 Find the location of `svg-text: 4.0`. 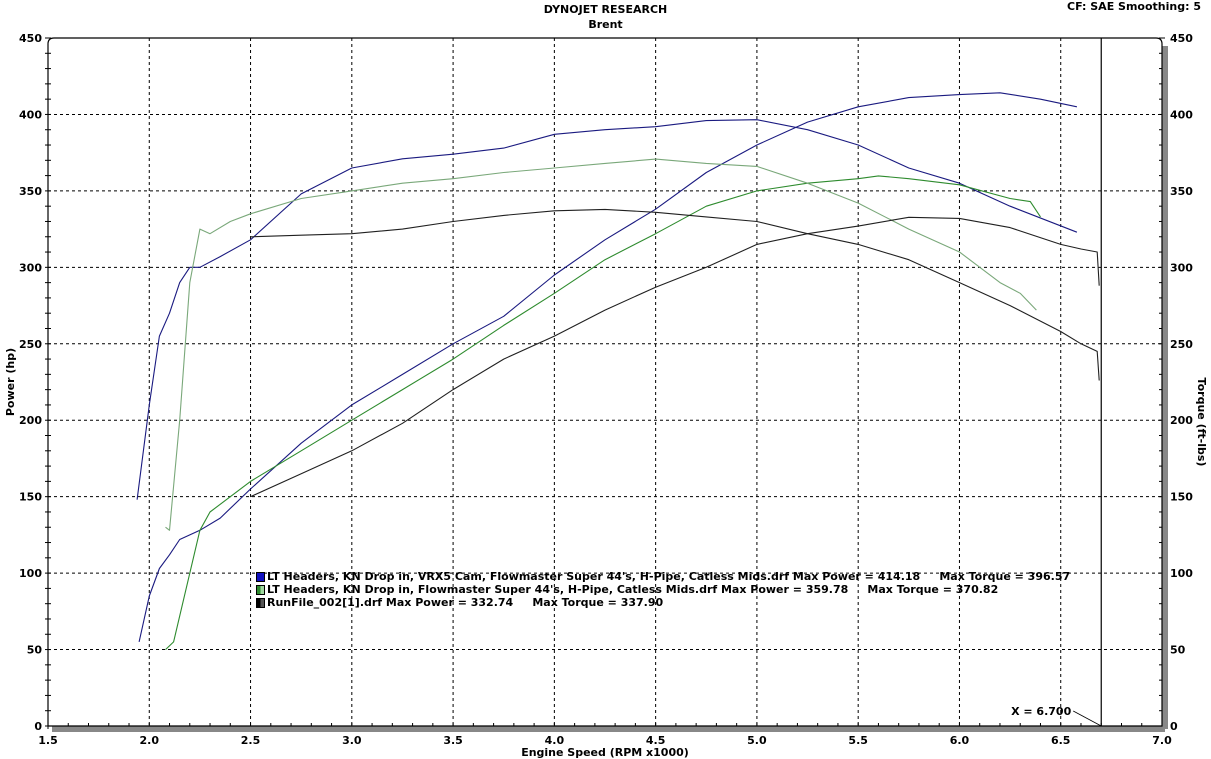

svg-text: 4.0 is located at coordinates (555, 740).